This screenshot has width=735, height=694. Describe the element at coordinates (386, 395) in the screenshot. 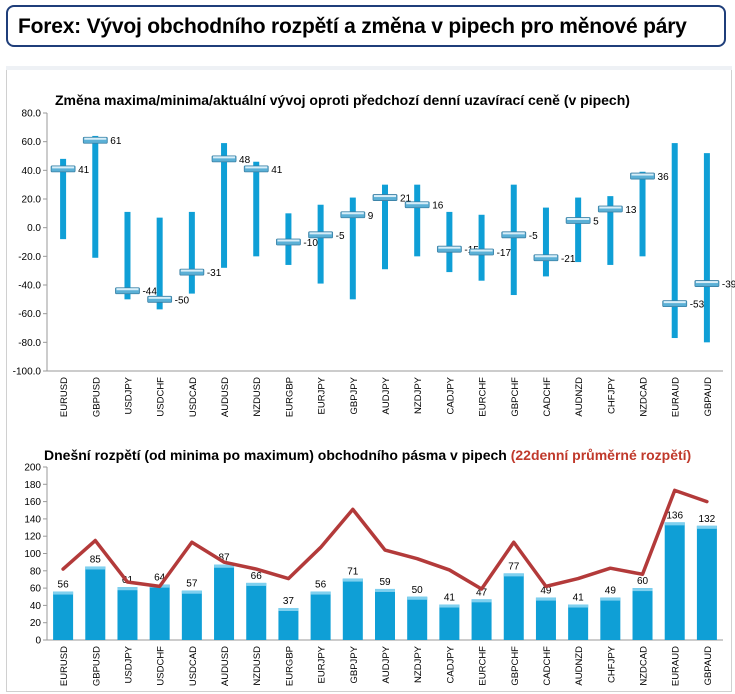

I see `chart1-category-label: AUDJPY` at that location.